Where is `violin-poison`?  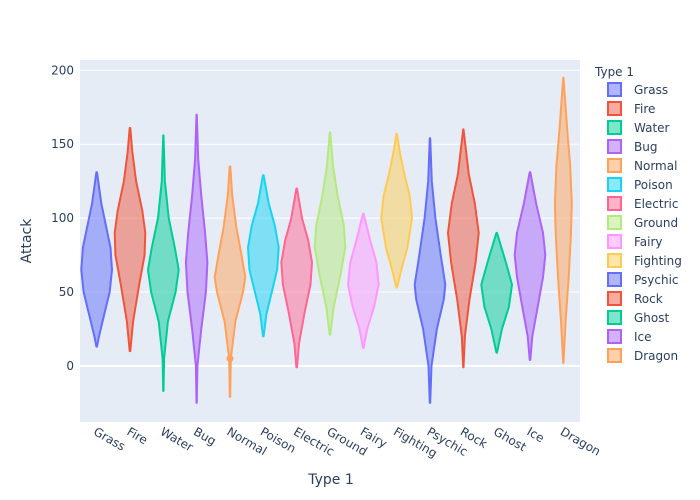 violin-poison is located at coordinates (263, 256).